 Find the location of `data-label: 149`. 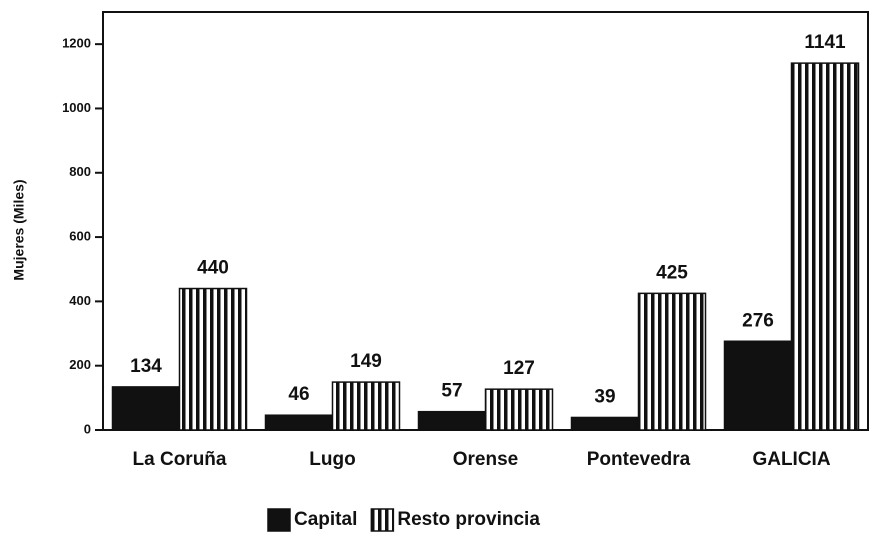

data-label: 149 is located at coordinates (366, 361).